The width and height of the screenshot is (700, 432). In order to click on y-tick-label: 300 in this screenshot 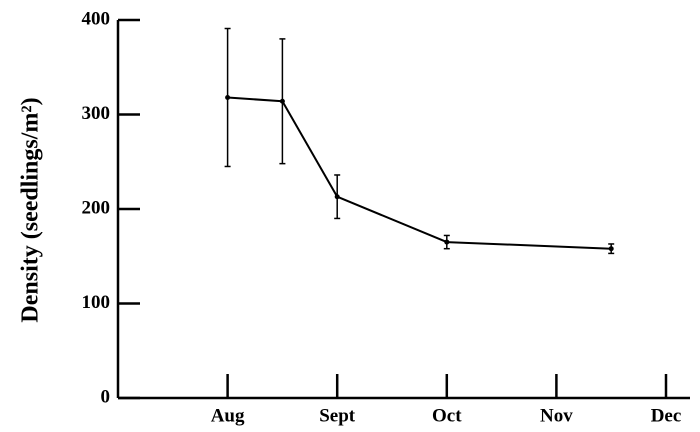, I will do `click(96, 113)`.